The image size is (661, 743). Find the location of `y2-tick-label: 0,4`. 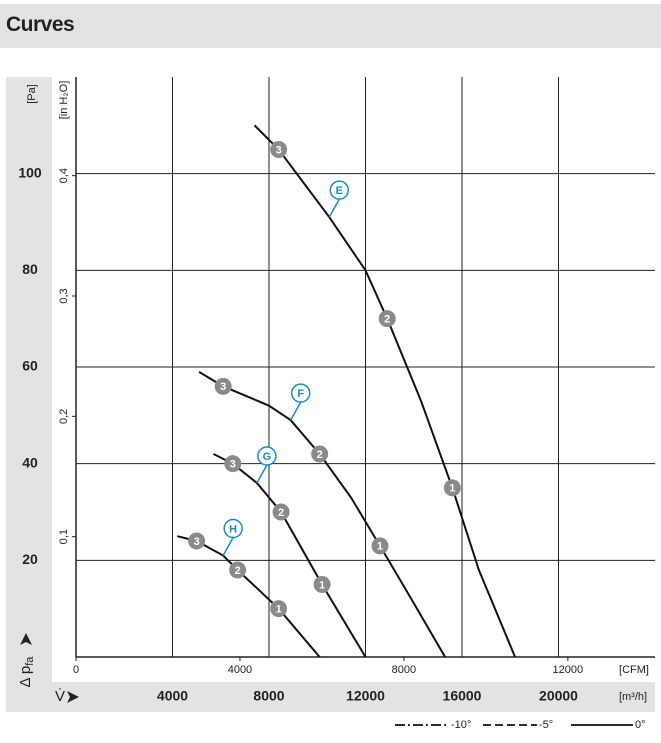

y2-tick-label: 0,4 is located at coordinates (64, 175).